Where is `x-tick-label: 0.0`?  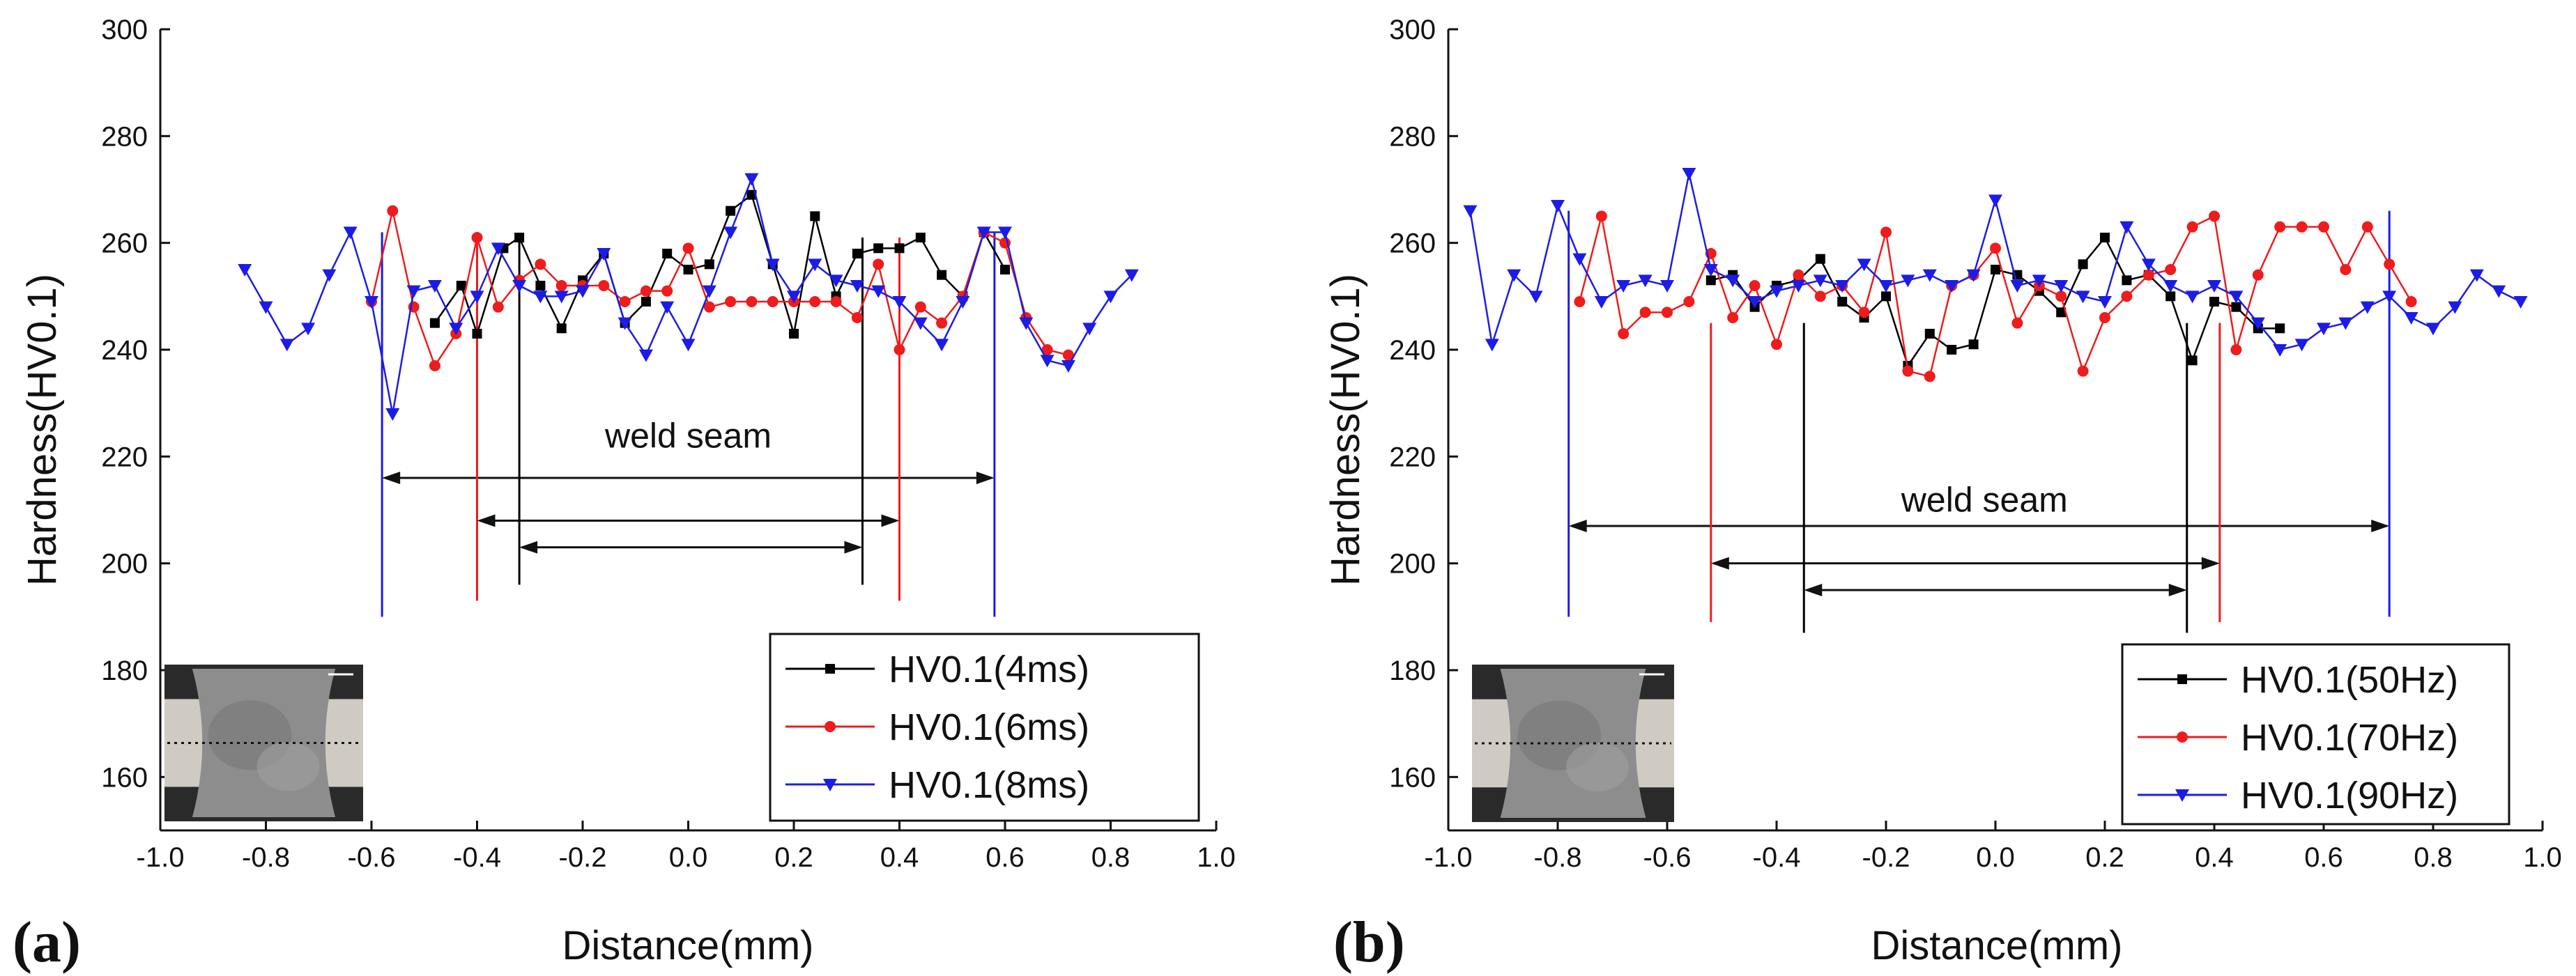
x-tick-label: 0.0 is located at coordinates (1996, 857).